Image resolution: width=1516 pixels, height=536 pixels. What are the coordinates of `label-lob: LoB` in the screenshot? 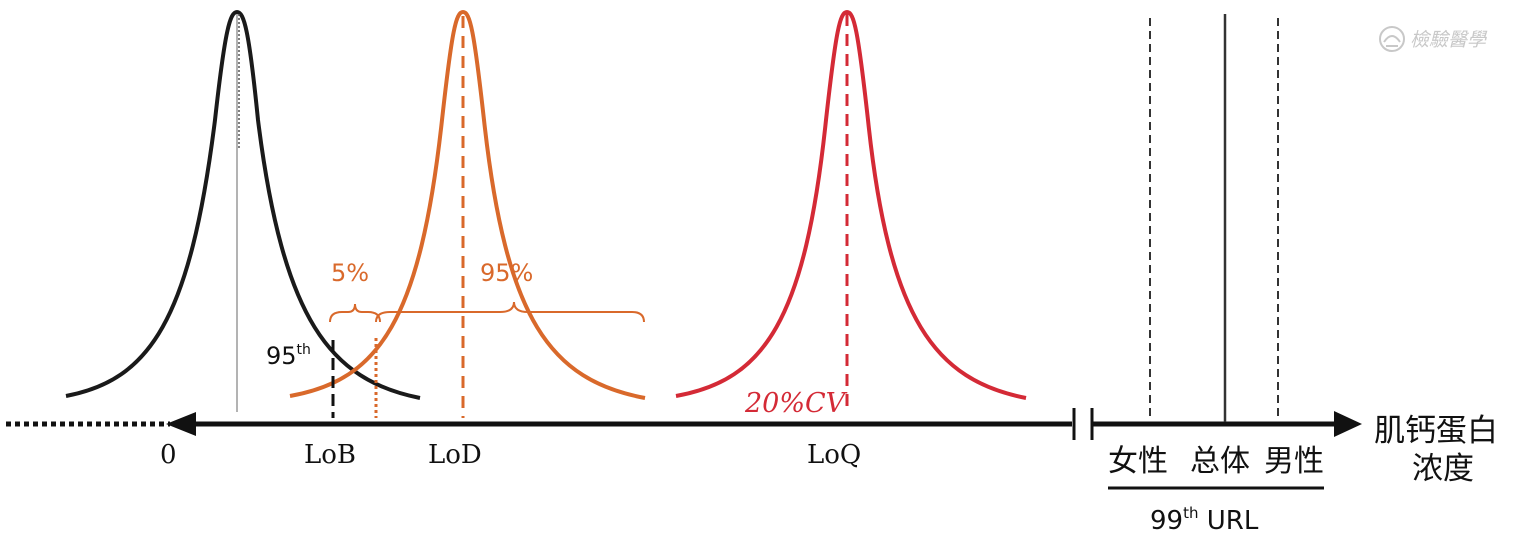 It's located at (330, 455).